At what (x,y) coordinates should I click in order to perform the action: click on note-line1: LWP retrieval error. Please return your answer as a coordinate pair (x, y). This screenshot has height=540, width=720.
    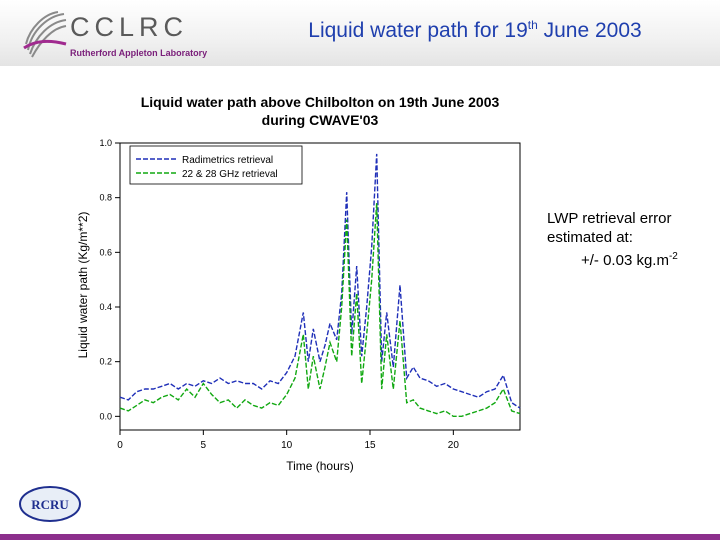
    Looking at the image, I should click on (609, 218).